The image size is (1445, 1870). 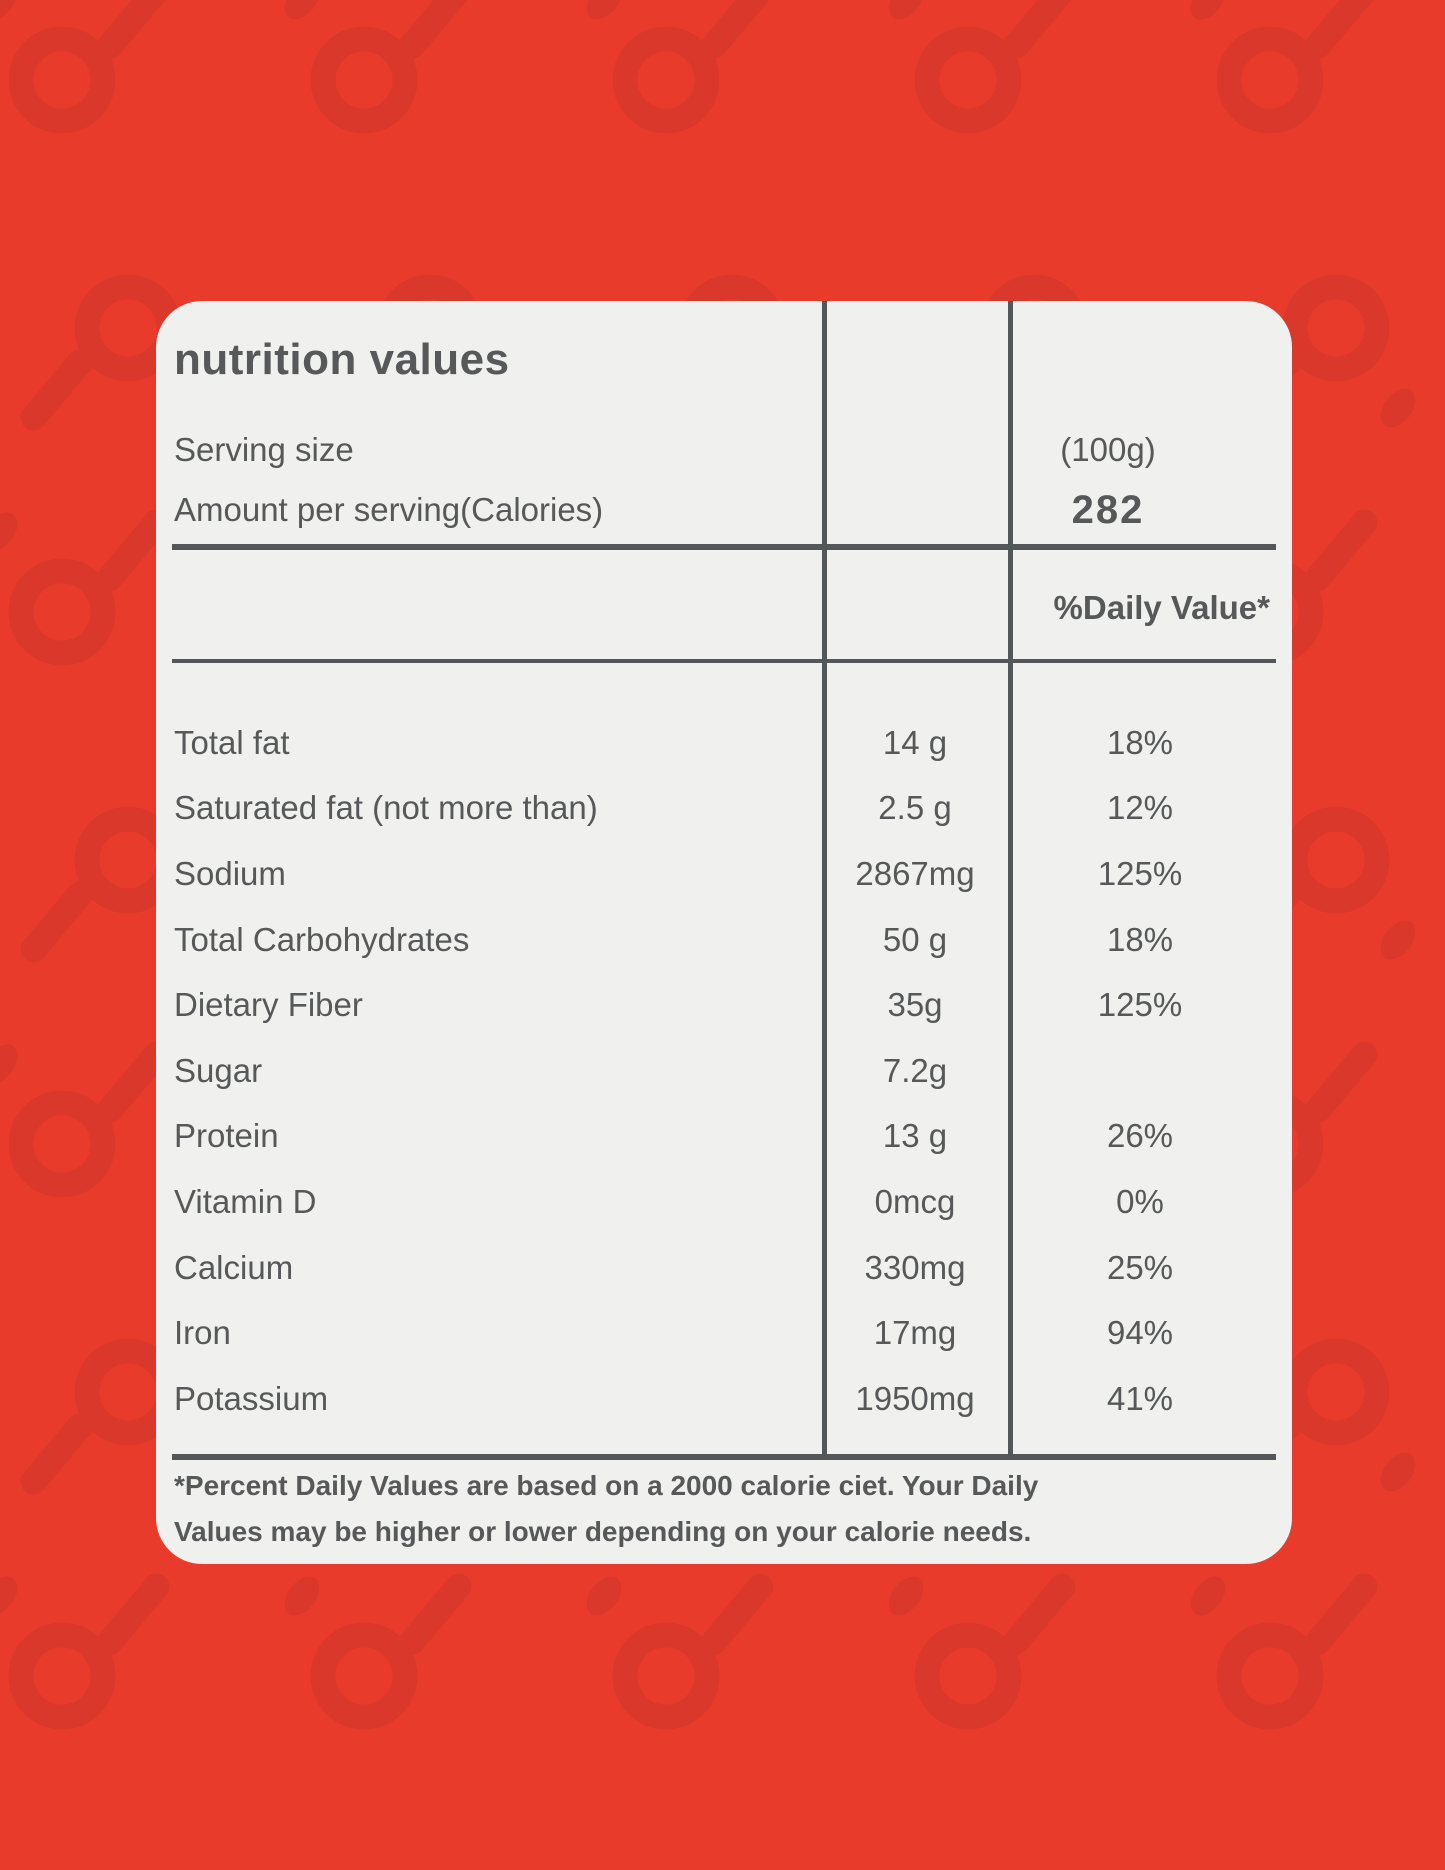 What do you see at coordinates (724, 1268) in the screenshot?
I see `table-row: Calcium 330mg 25%` at bounding box center [724, 1268].